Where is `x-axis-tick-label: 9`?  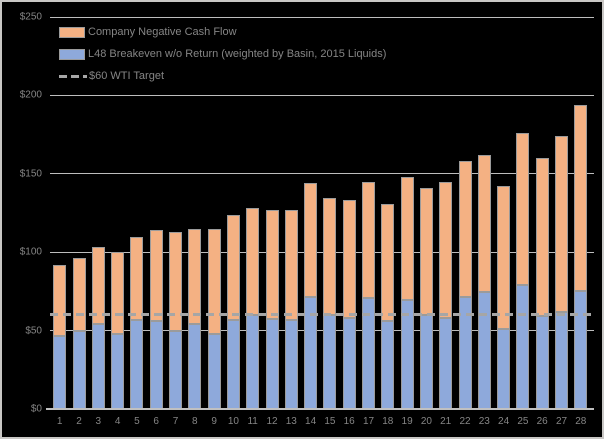 x-axis-tick-label: 9 is located at coordinates (214, 421).